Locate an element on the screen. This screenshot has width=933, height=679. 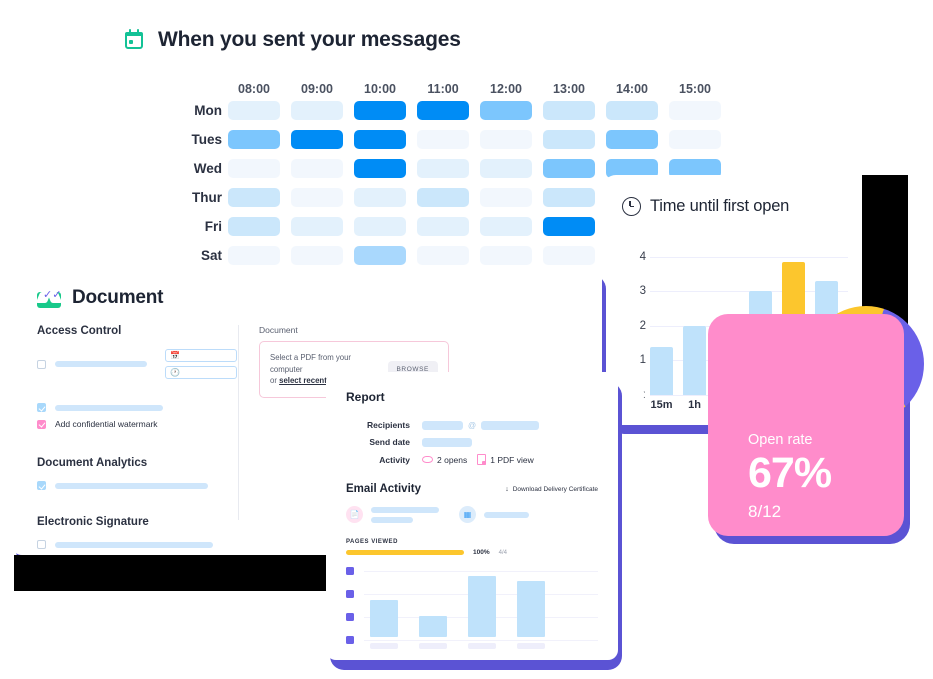
report-card: Report Recipients @ Send date Activity is located at coordinates (472, 516).